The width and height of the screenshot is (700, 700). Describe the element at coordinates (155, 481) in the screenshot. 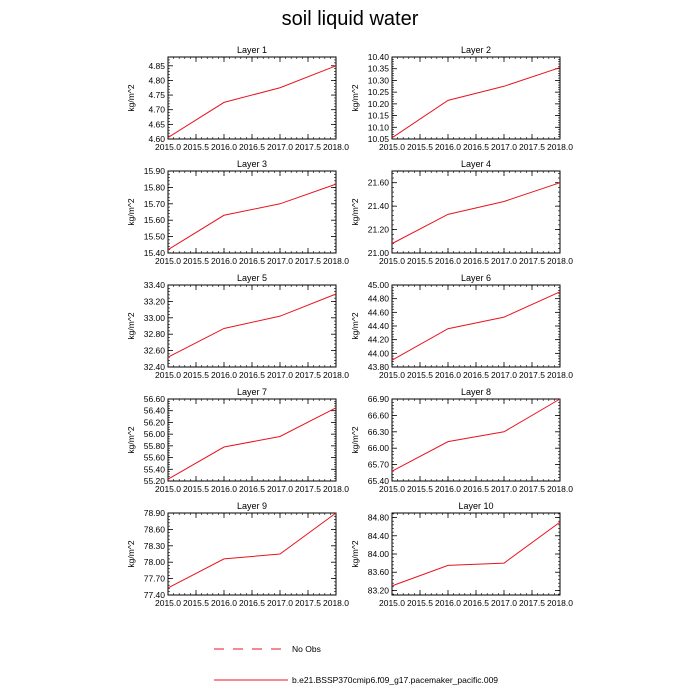

I see `y-tick-label: 55.20` at that location.